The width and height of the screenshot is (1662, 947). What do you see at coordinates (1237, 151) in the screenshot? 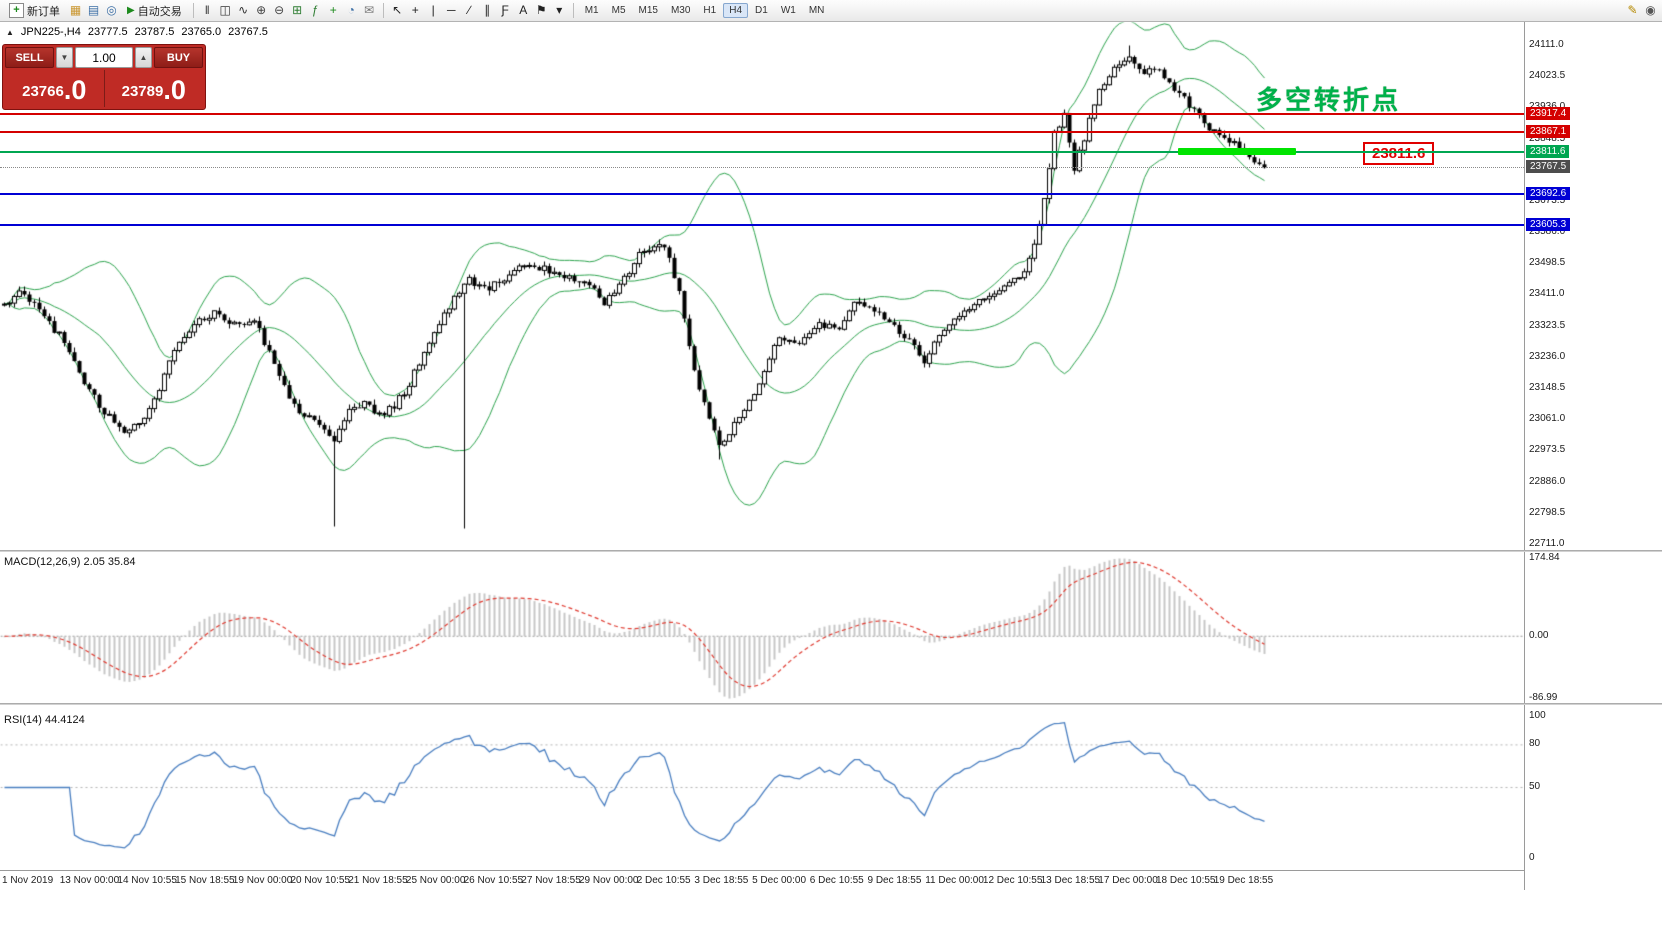
I see `highlight-green-segment` at bounding box center [1237, 151].